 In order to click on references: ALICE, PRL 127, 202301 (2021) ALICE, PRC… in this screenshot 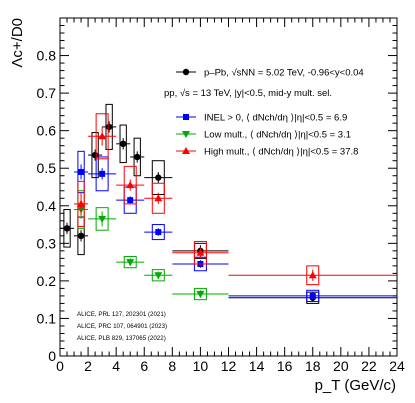, I will do `click(122, 326)`.